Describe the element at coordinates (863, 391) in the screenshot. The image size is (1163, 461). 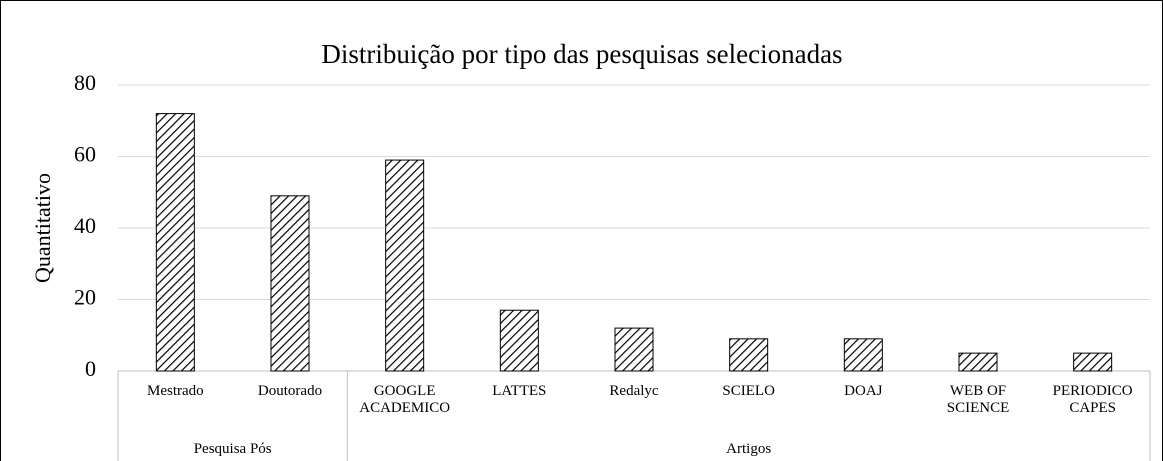
I see `x-tick-label: DOAJ` at that location.